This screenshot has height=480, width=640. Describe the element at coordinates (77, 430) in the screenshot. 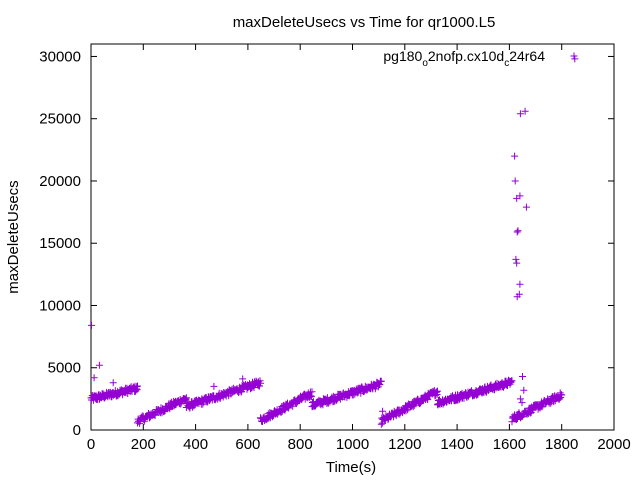

I see `y-tick-label: 0` at that location.